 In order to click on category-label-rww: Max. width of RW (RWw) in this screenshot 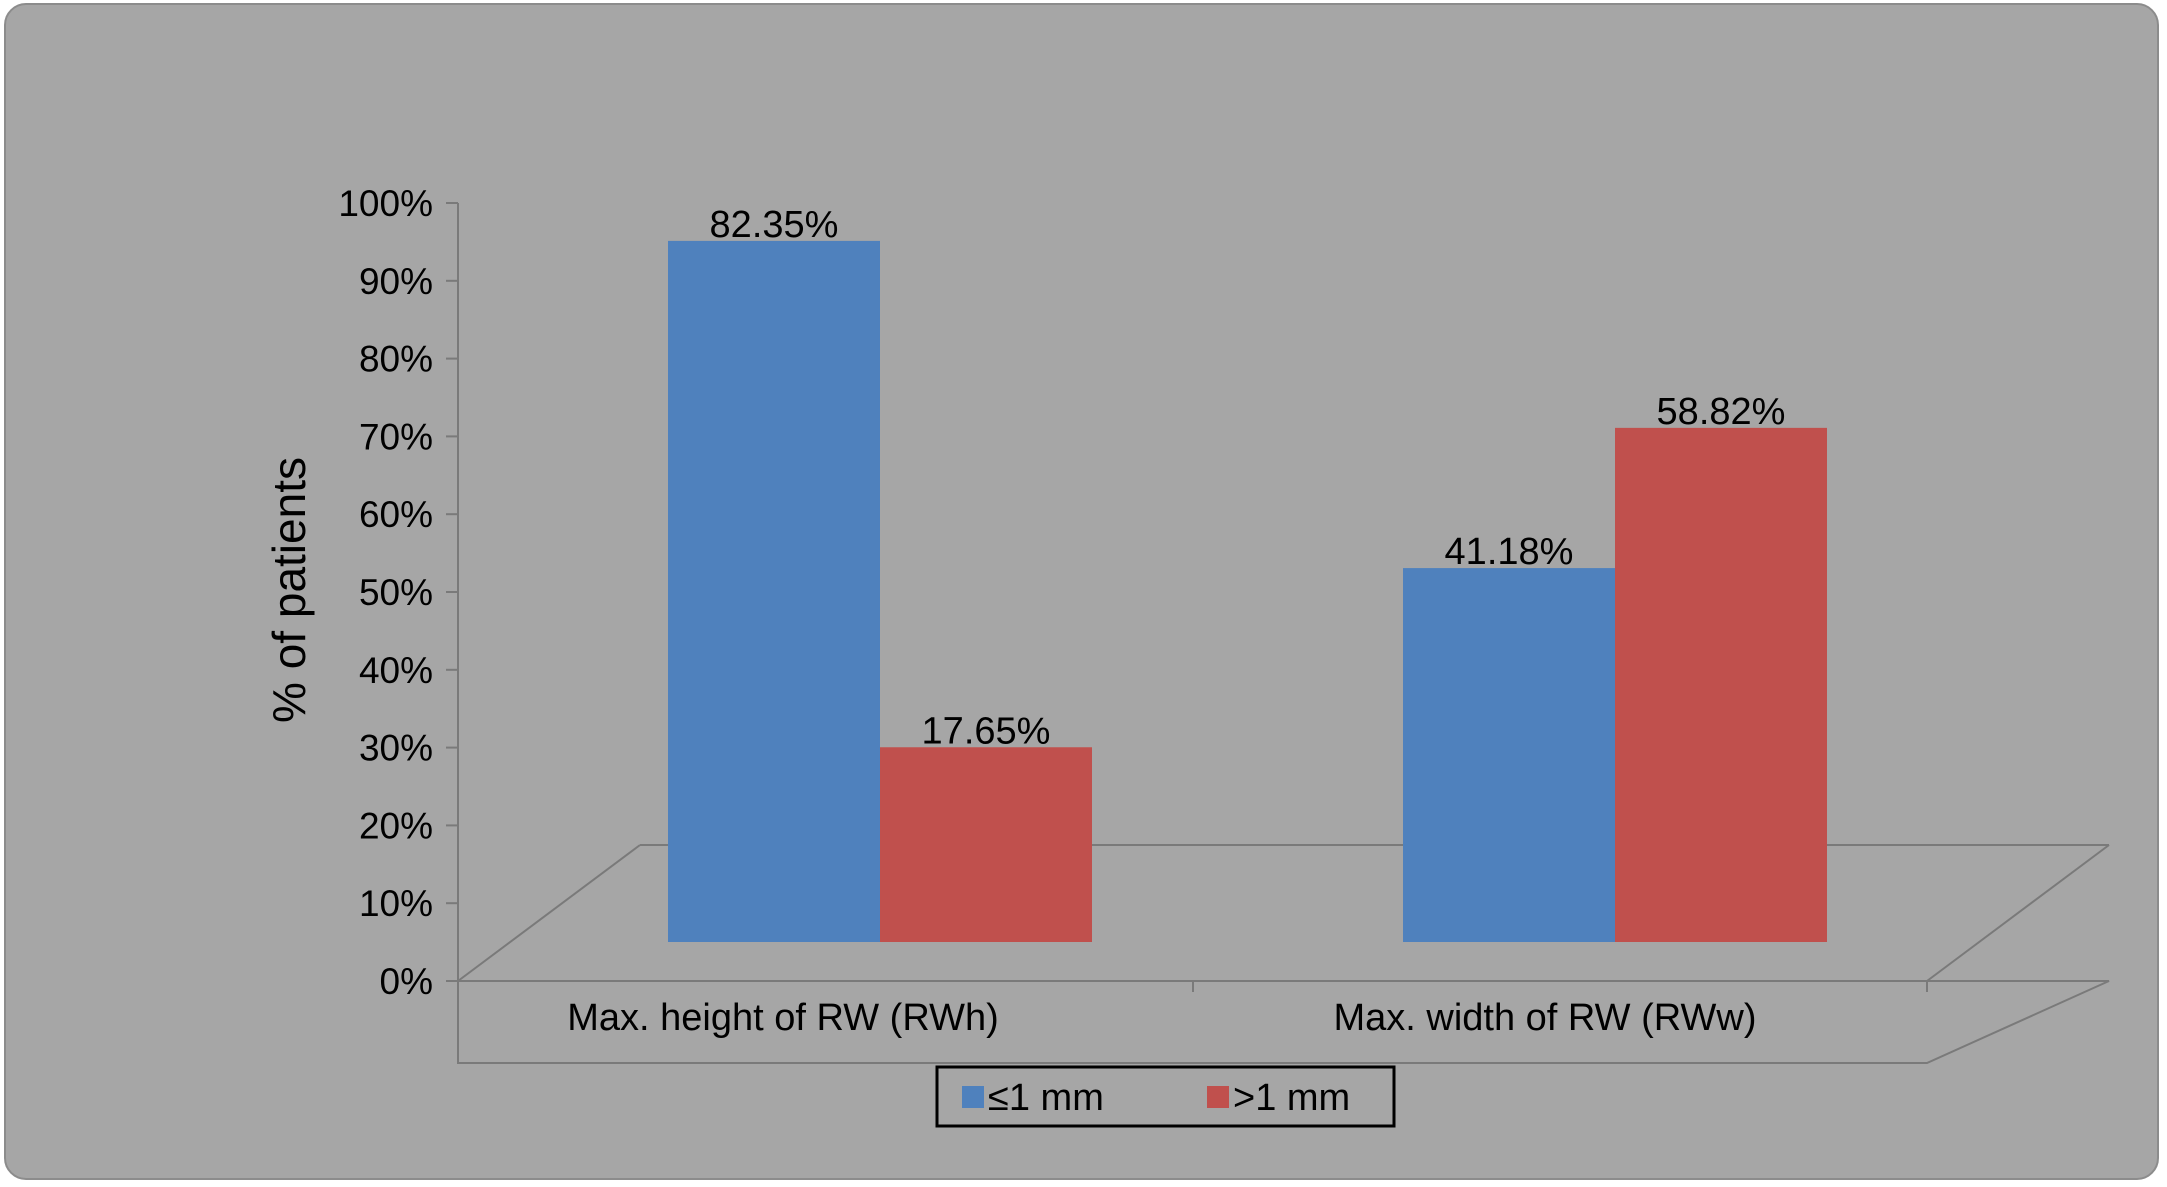, I will do `click(1545, 1018)`.